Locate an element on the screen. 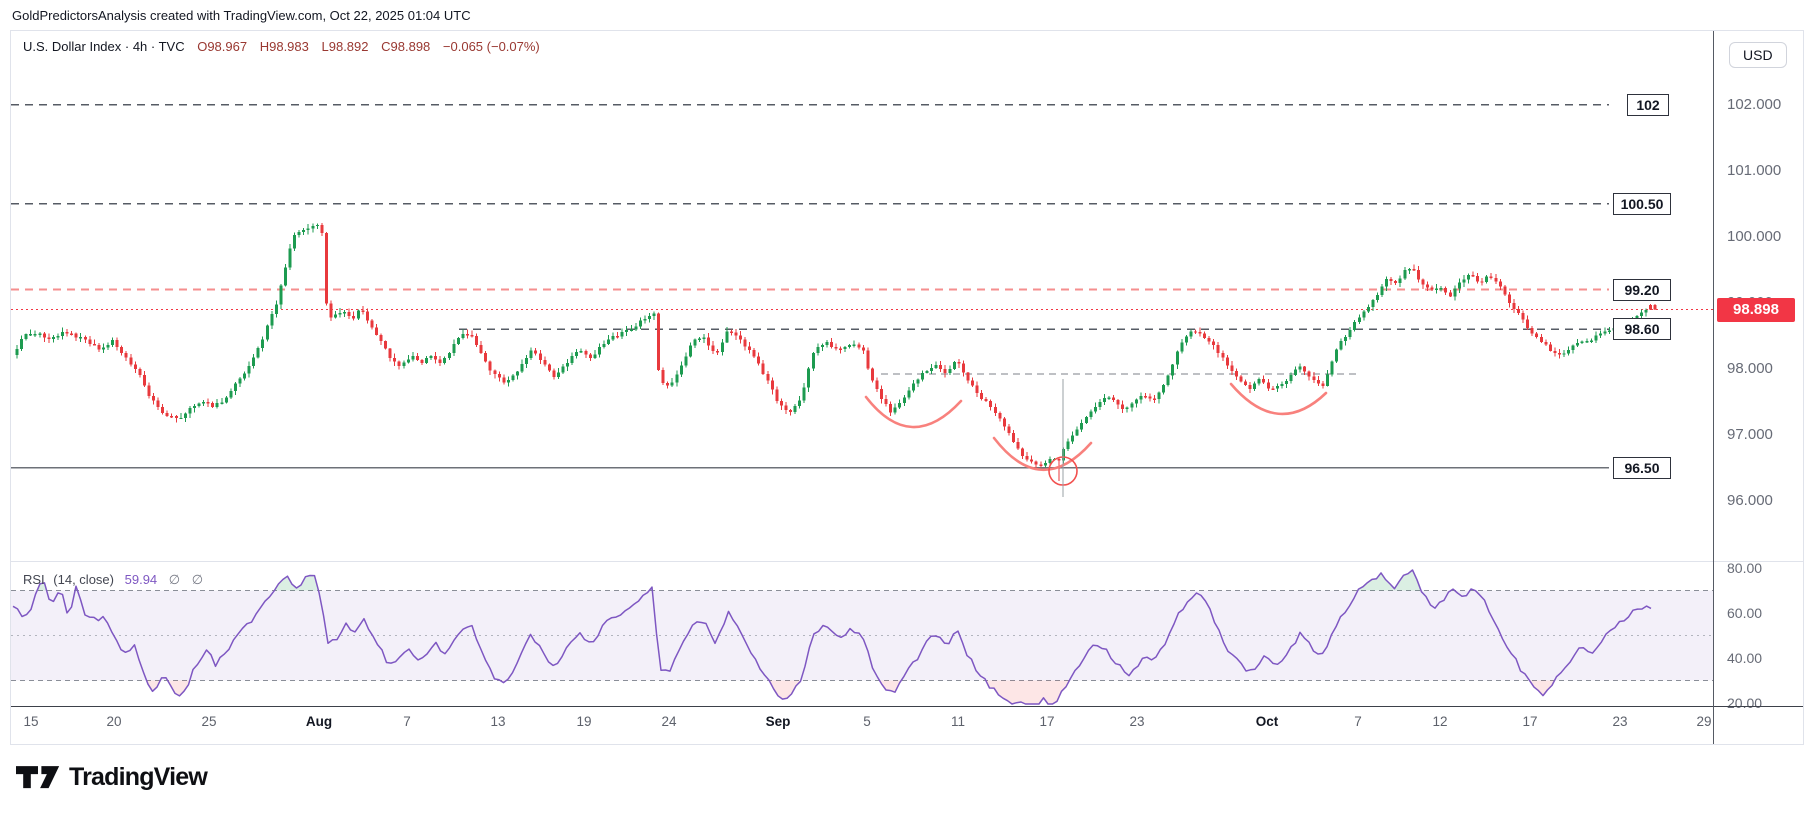  time-label-15: 15 is located at coordinates (31, 721).